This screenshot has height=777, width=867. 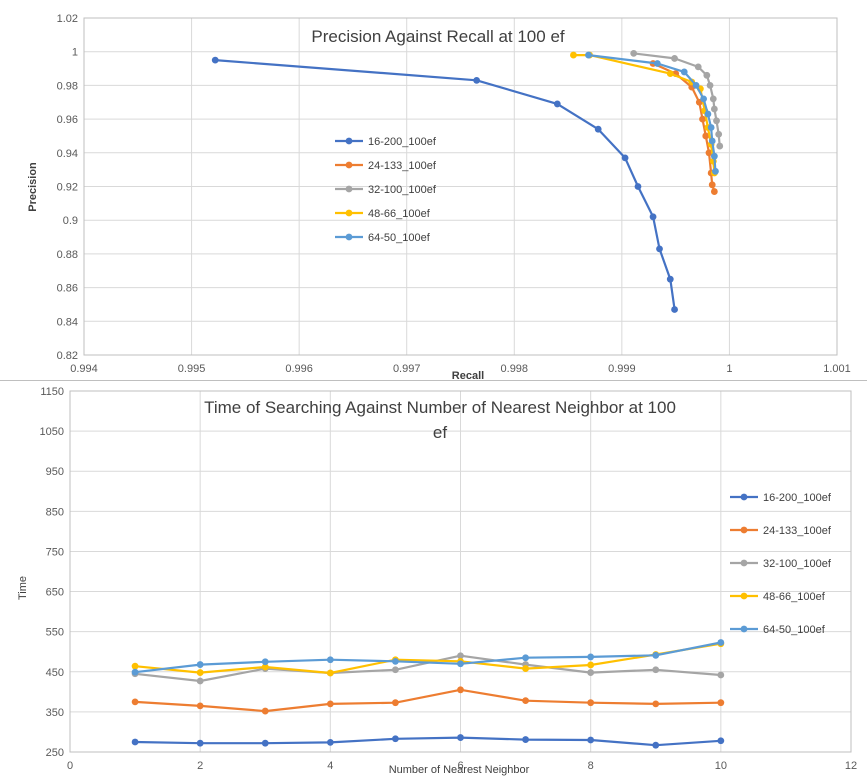 I want to click on y-tick-label: 550, so click(x=55, y=633).